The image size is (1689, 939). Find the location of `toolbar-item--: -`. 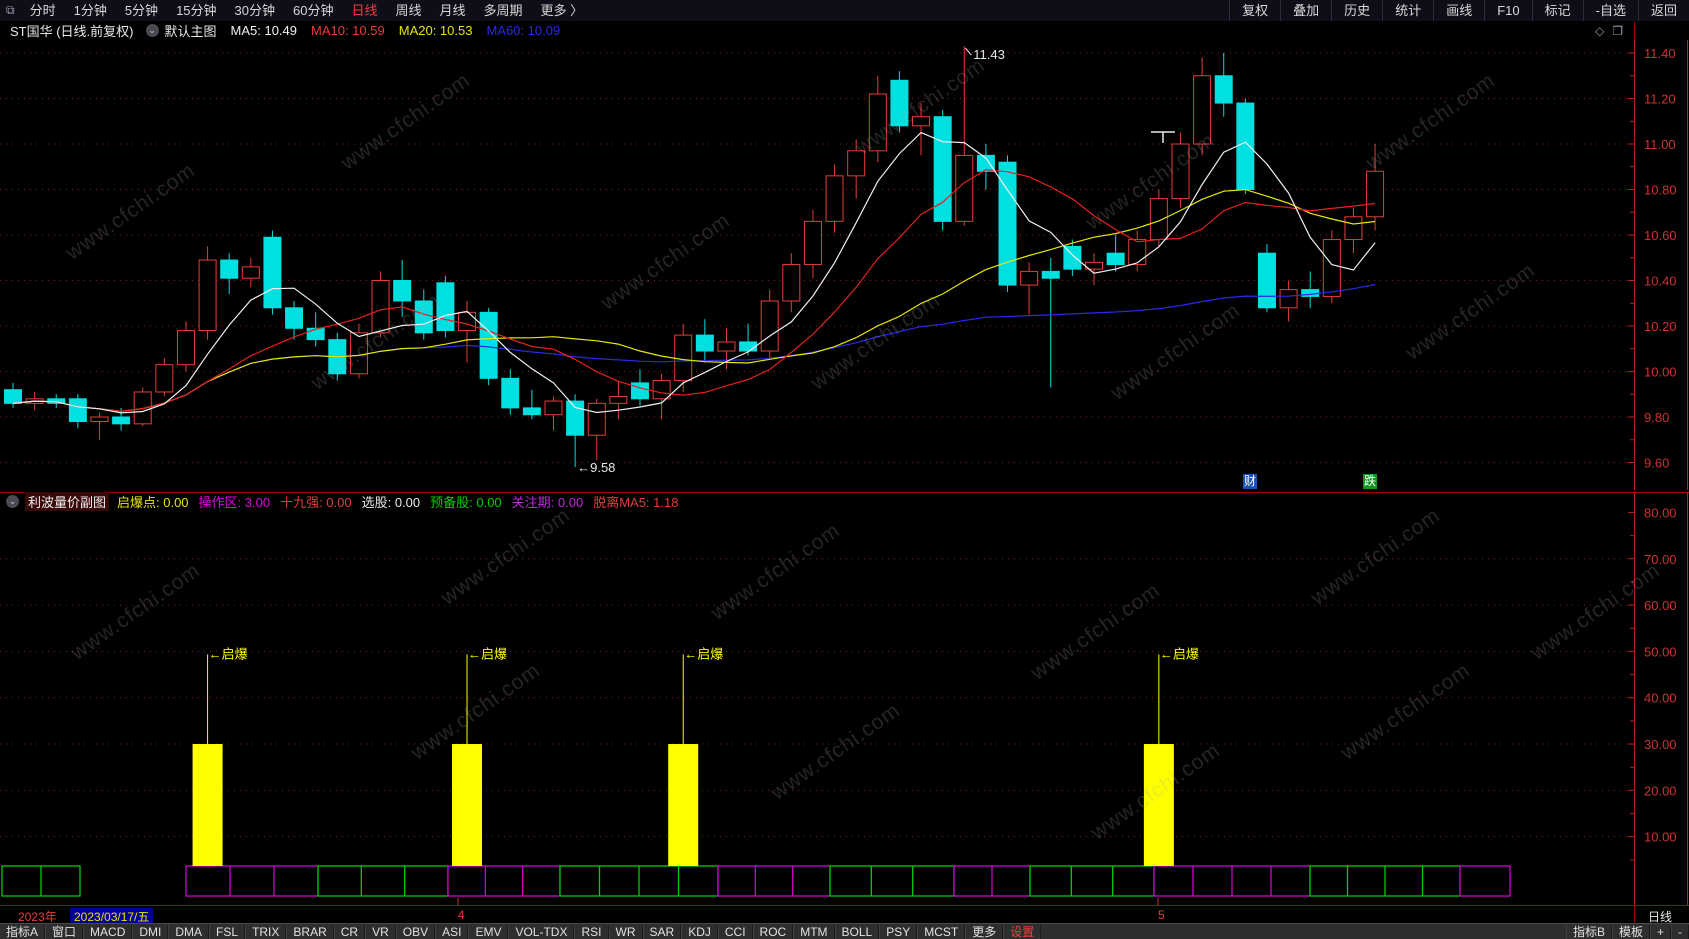

toolbar-item--: - is located at coordinates (1680, 931).